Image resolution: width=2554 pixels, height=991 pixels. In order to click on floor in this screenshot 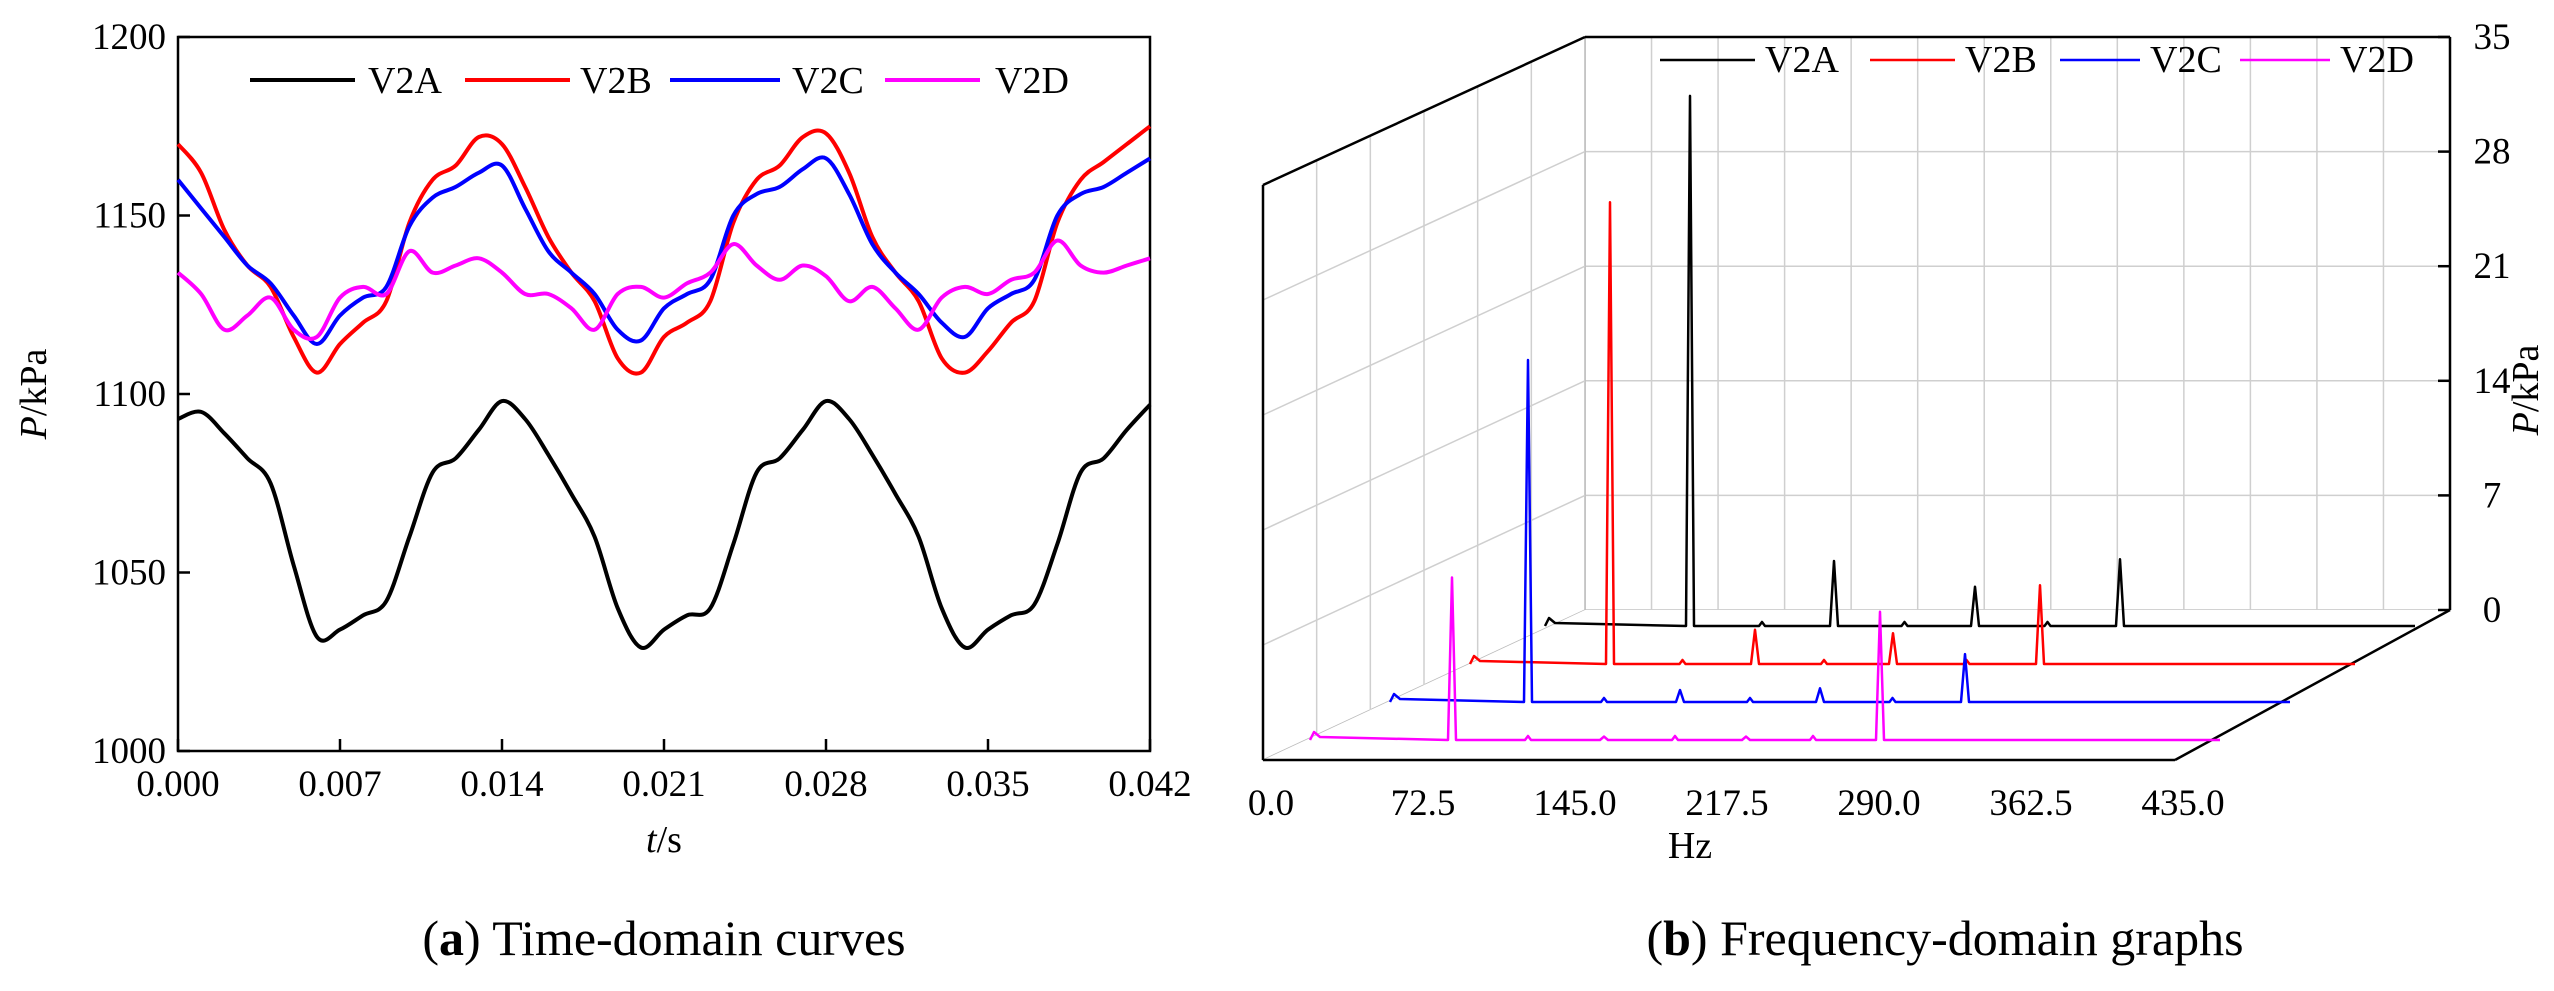, I will do `click(1856, 685)`.